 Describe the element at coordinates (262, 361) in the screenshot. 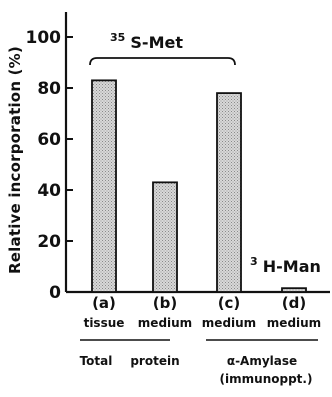

I see `group-amylase-label: α-Amylase` at that location.